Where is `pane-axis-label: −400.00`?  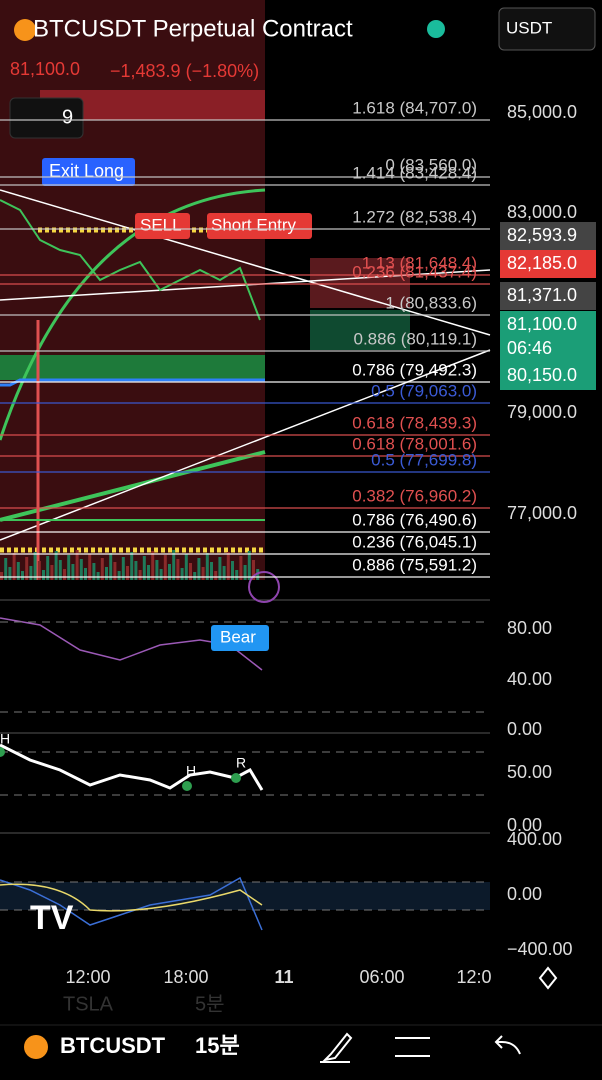 pane-axis-label: −400.00 is located at coordinates (540, 949).